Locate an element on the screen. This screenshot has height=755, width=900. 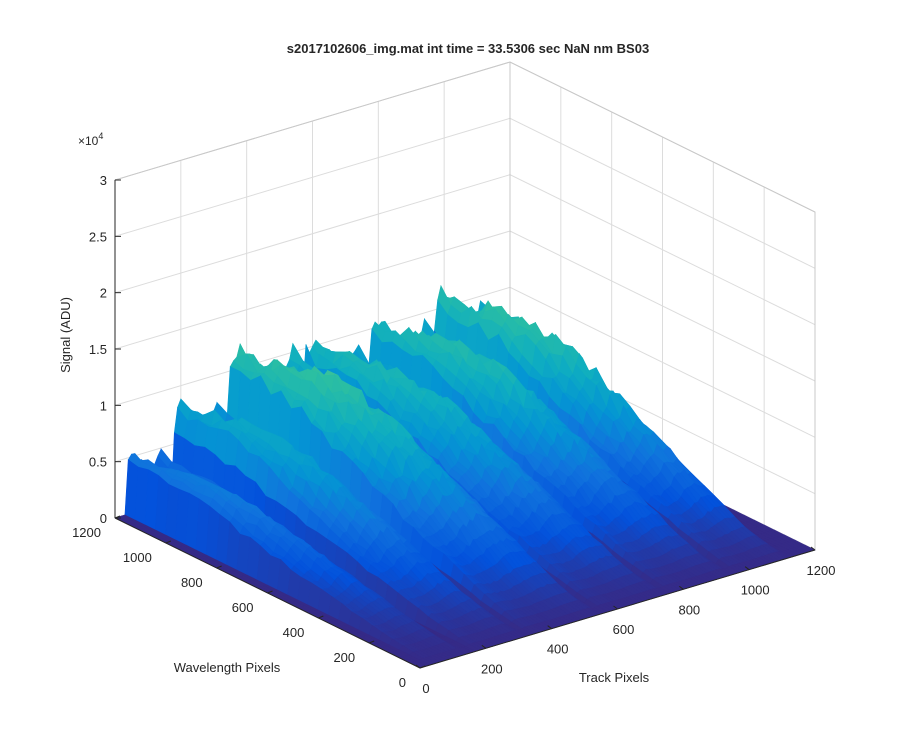
z-exponent-label: ×10⁴ is located at coordinates (90, 139).